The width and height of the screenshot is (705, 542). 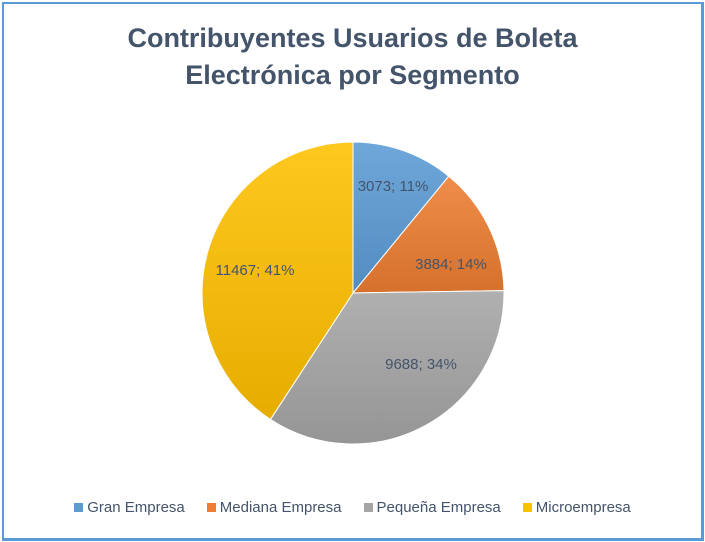 What do you see at coordinates (438, 507) in the screenshot?
I see `legend-label: Pequeña Empresa` at bounding box center [438, 507].